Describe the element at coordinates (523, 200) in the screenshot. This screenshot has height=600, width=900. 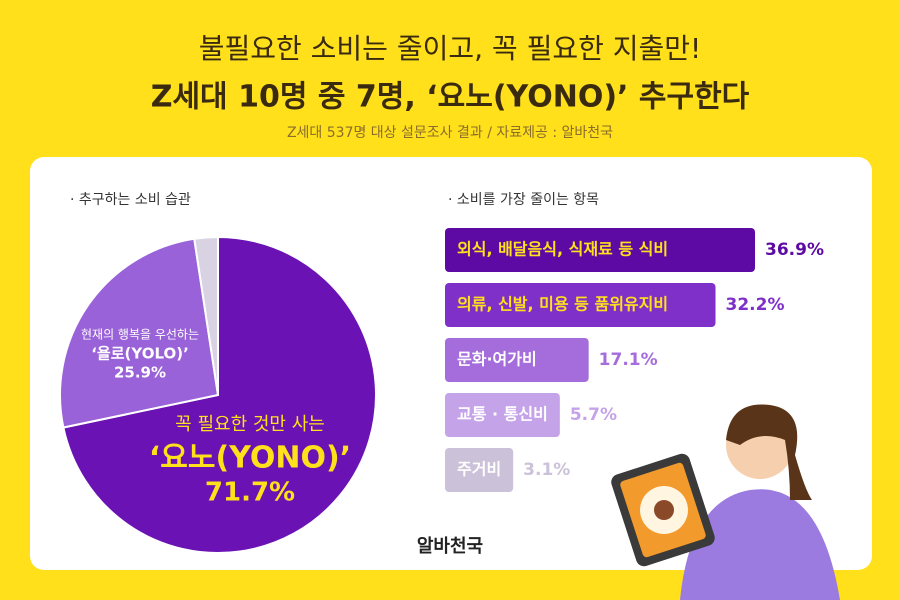
I see `chart-title: · 소비를 가장 줄이는 항목` at that location.